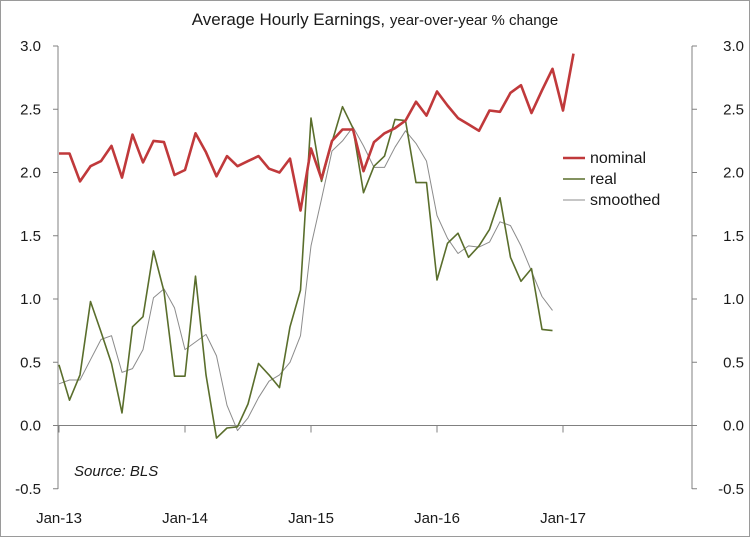  Describe the element at coordinates (733, 426) in the screenshot. I see `y-tick-label-right: 0.0` at that location.